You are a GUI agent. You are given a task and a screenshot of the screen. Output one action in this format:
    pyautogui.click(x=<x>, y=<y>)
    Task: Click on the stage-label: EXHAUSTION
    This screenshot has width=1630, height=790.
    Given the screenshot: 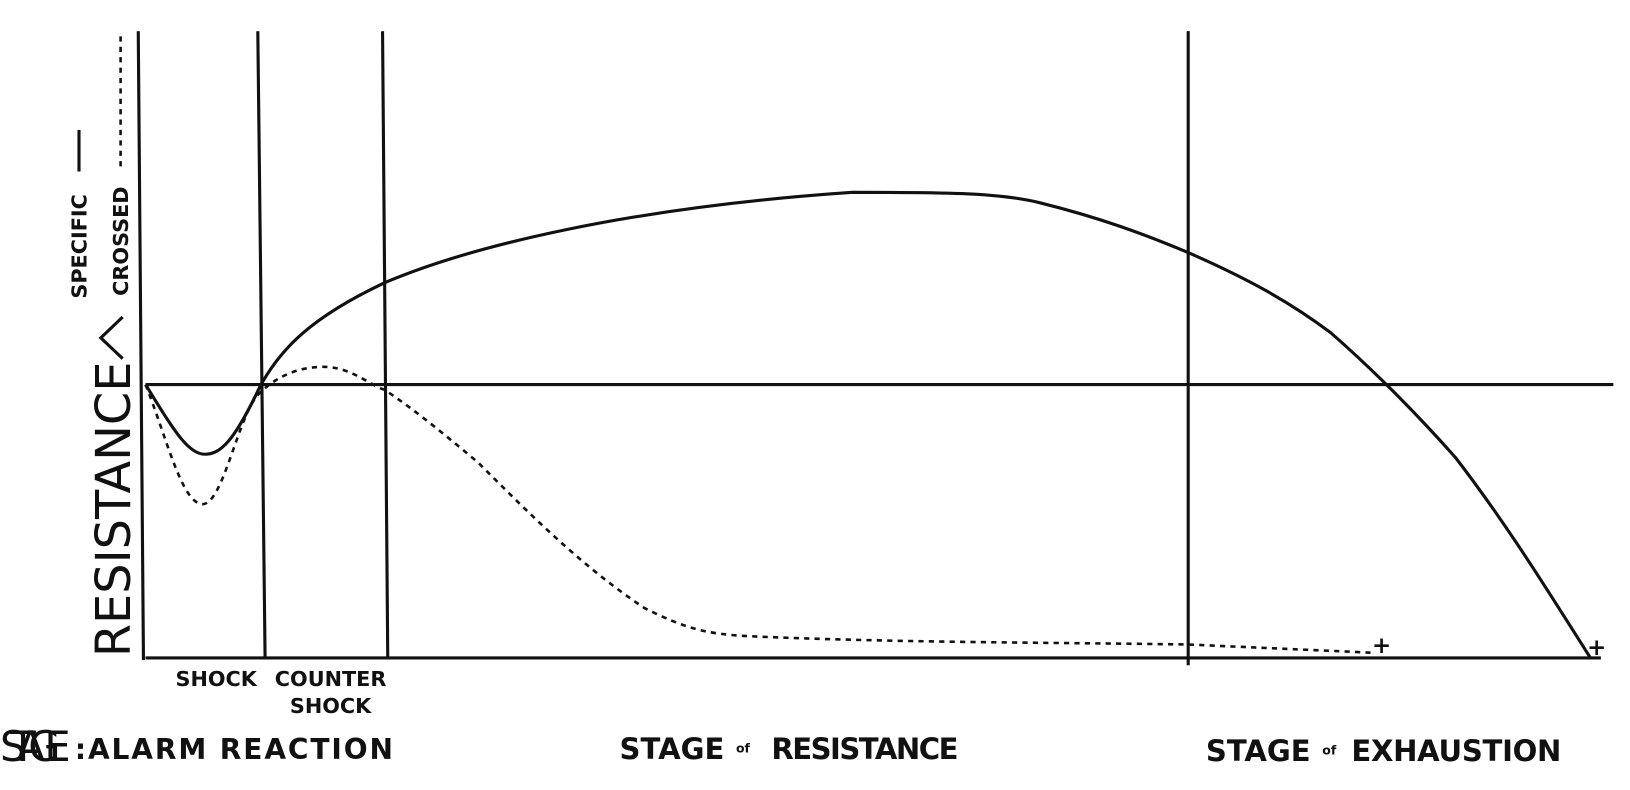 What is the action you would take?
    pyautogui.click(x=1456, y=751)
    